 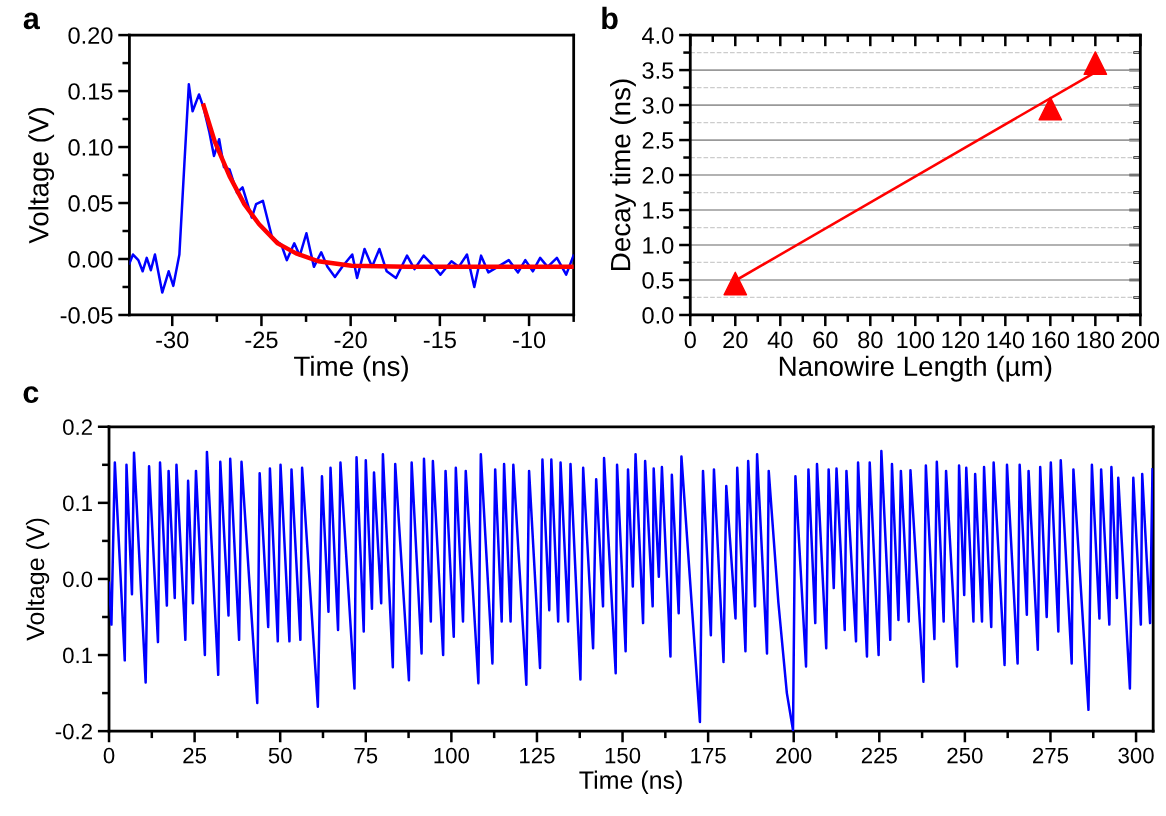 What do you see at coordinates (658, 280) in the screenshot?
I see `y-tick-label: 0.5` at bounding box center [658, 280].